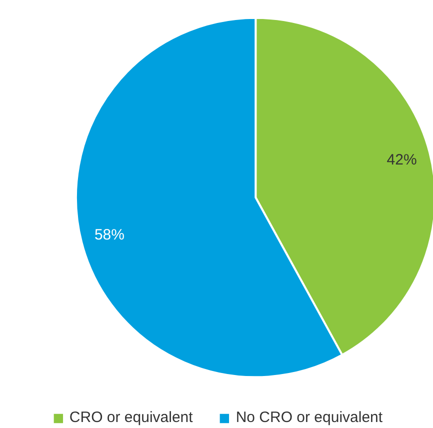  Describe the element at coordinates (109, 235) in the screenshot. I see `data-label: 58%` at that location.